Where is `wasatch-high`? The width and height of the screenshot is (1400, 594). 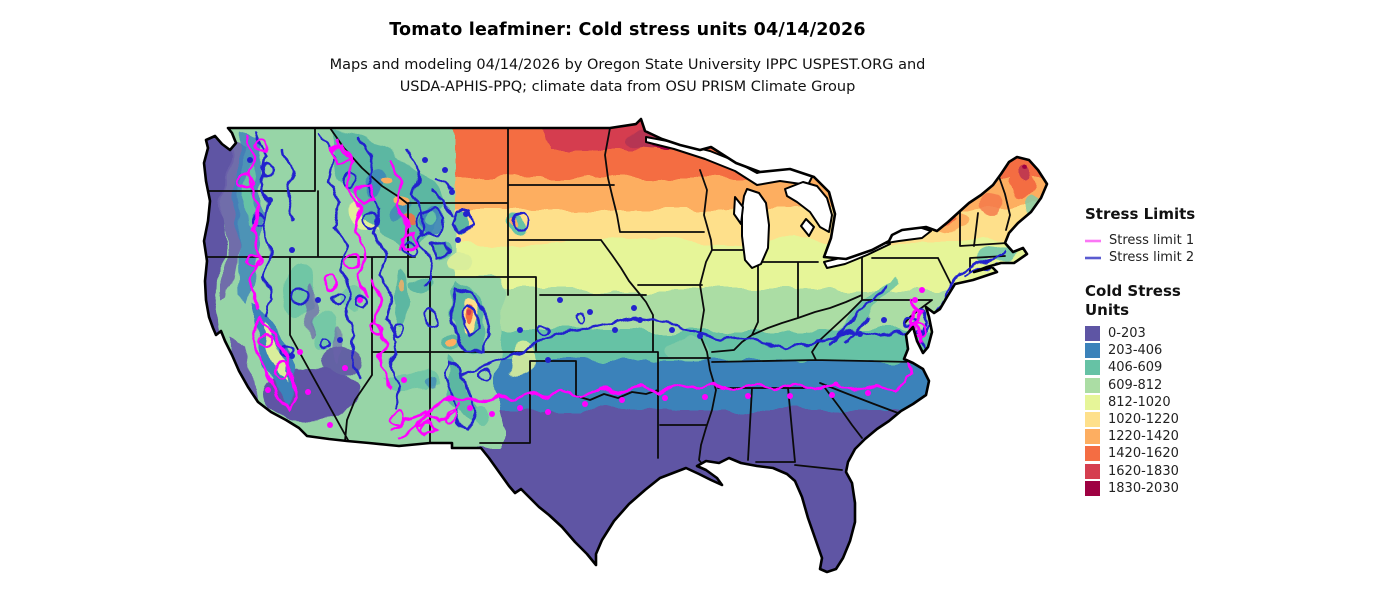 wasatch-high is located at coordinates (398, 288).